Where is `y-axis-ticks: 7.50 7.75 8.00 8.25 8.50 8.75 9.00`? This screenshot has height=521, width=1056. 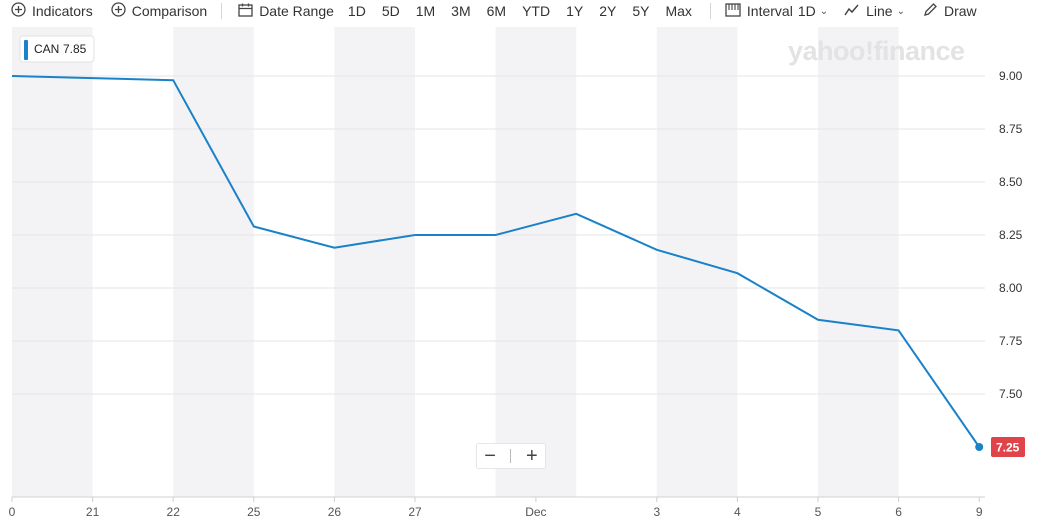 y-axis-ticks: 7.50 7.75 8.00 8.25 8.50 8.75 9.00 is located at coordinates (1011, 235).